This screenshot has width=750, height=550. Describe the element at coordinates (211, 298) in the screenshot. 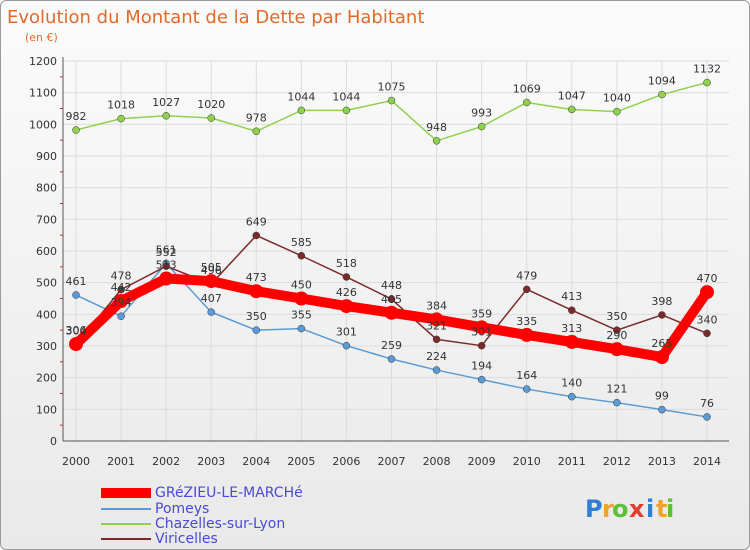

I see `data-label: 407` at that location.